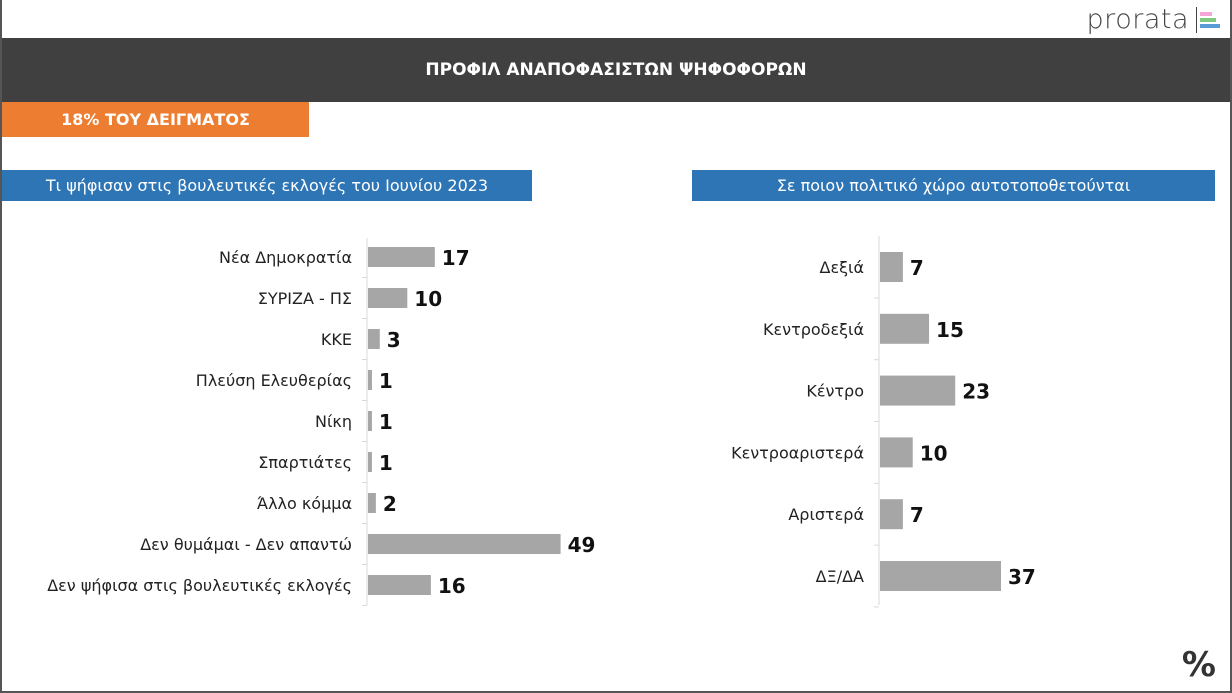  What do you see at coordinates (452, 586) in the screenshot?
I see `data-label: 16` at bounding box center [452, 586].